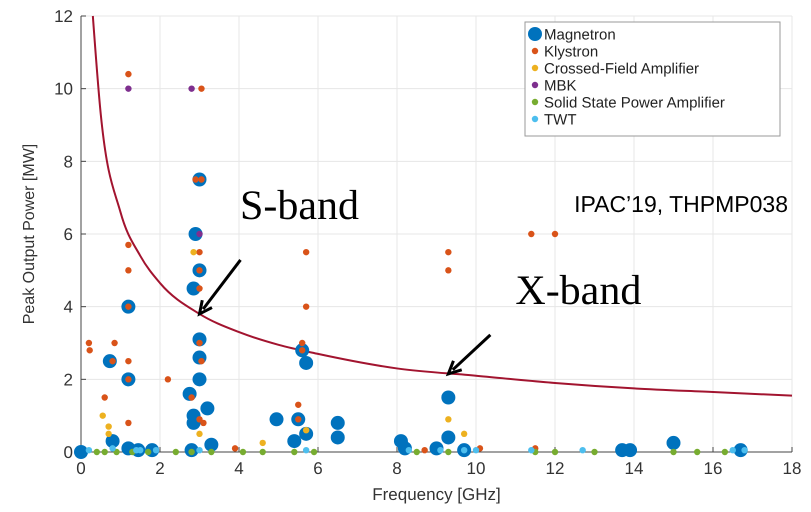 Image resolution: width=811 pixels, height=512 pixels. What do you see at coordinates (68, 380) in the screenshot?
I see `y-tick-label: 2` at bounding box center [68, 380].